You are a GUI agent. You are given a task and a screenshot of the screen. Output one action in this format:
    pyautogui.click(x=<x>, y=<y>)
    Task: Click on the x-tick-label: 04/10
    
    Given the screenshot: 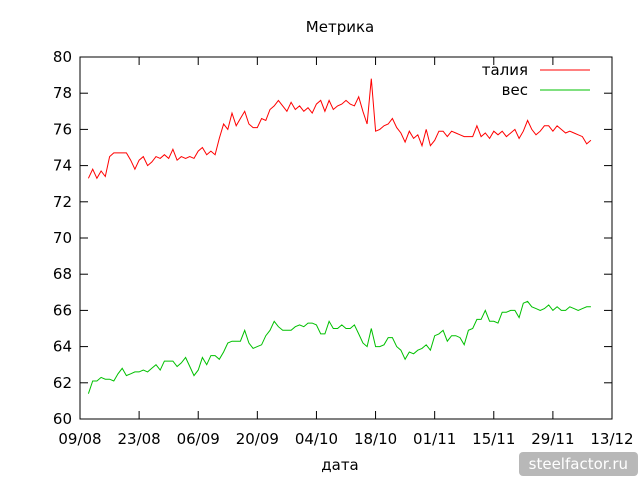 What is the action you would take?
    pyautogui.click(x=316, y=439)
    